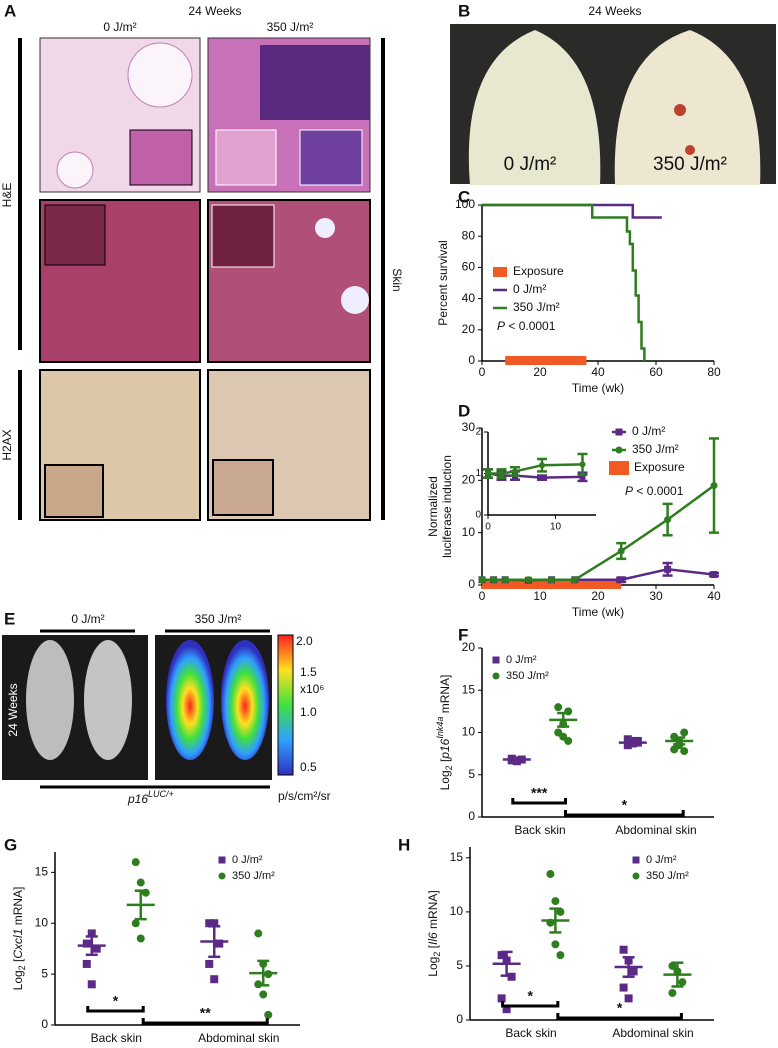  What do you see at coordinates (530, 326) in the screenshot?
I see `annotation-part: < 0.0001` at bounding box center [530, 326].